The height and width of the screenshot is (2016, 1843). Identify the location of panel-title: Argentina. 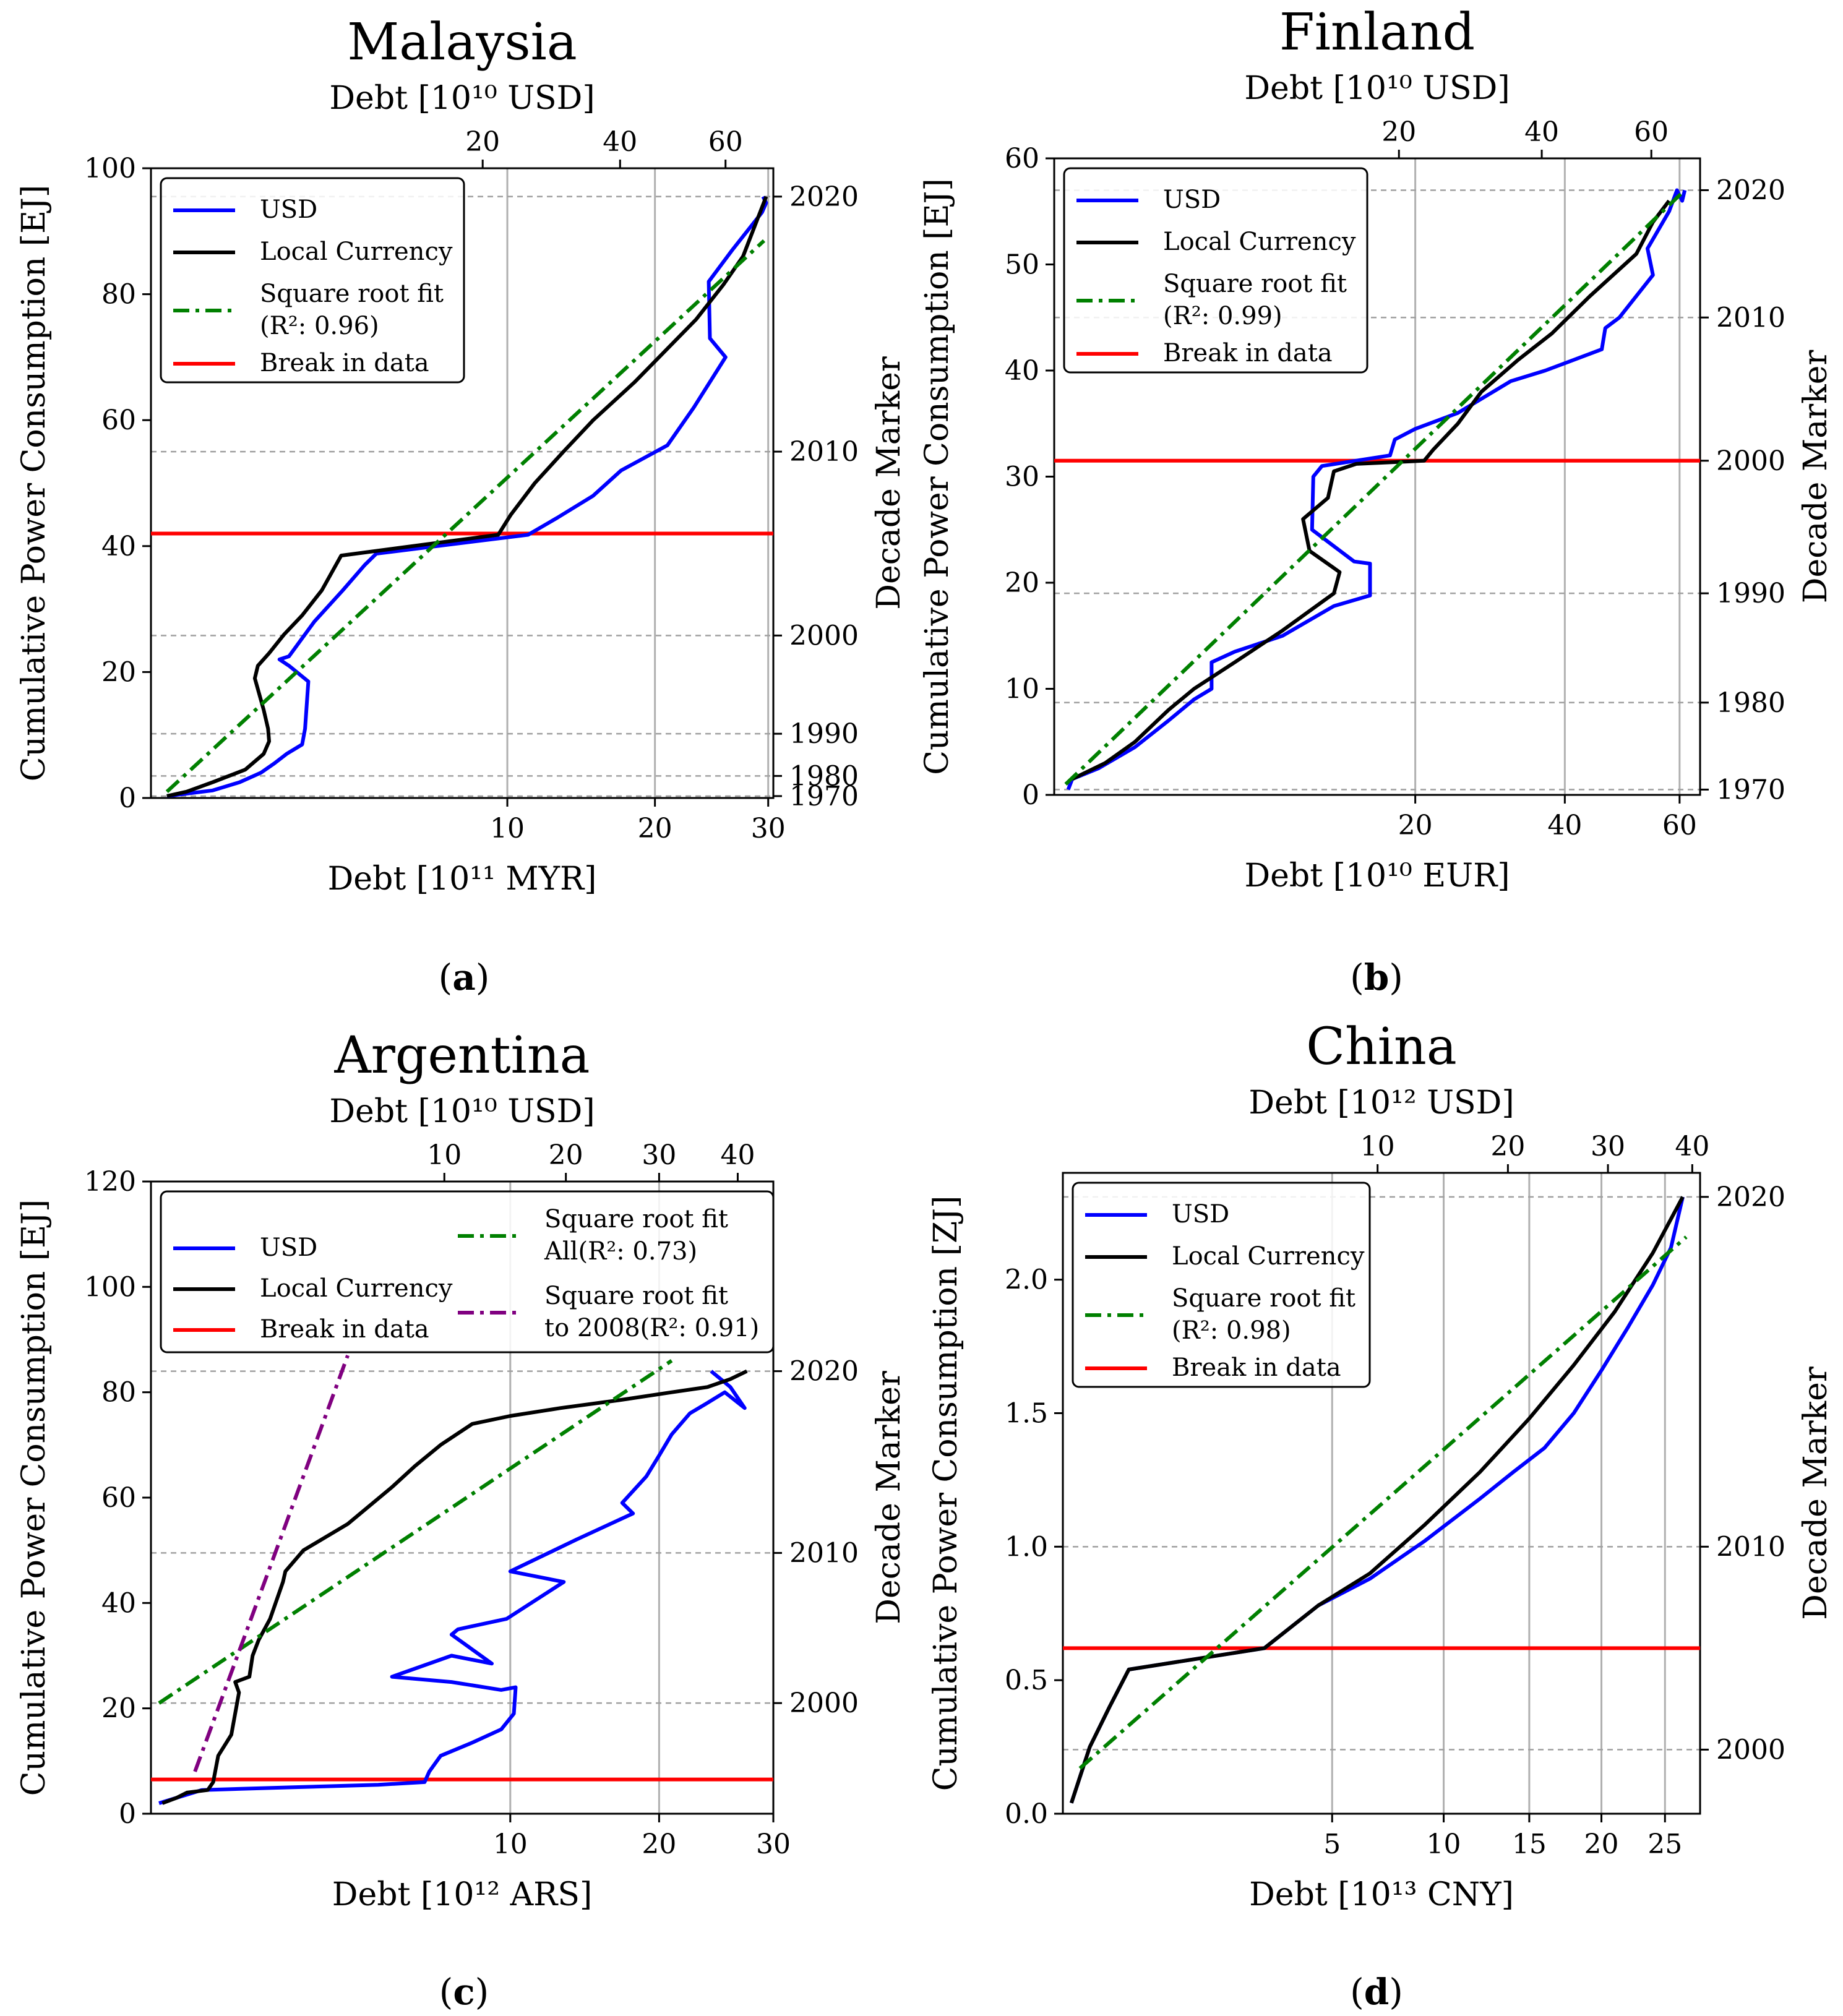
(462, 1055).